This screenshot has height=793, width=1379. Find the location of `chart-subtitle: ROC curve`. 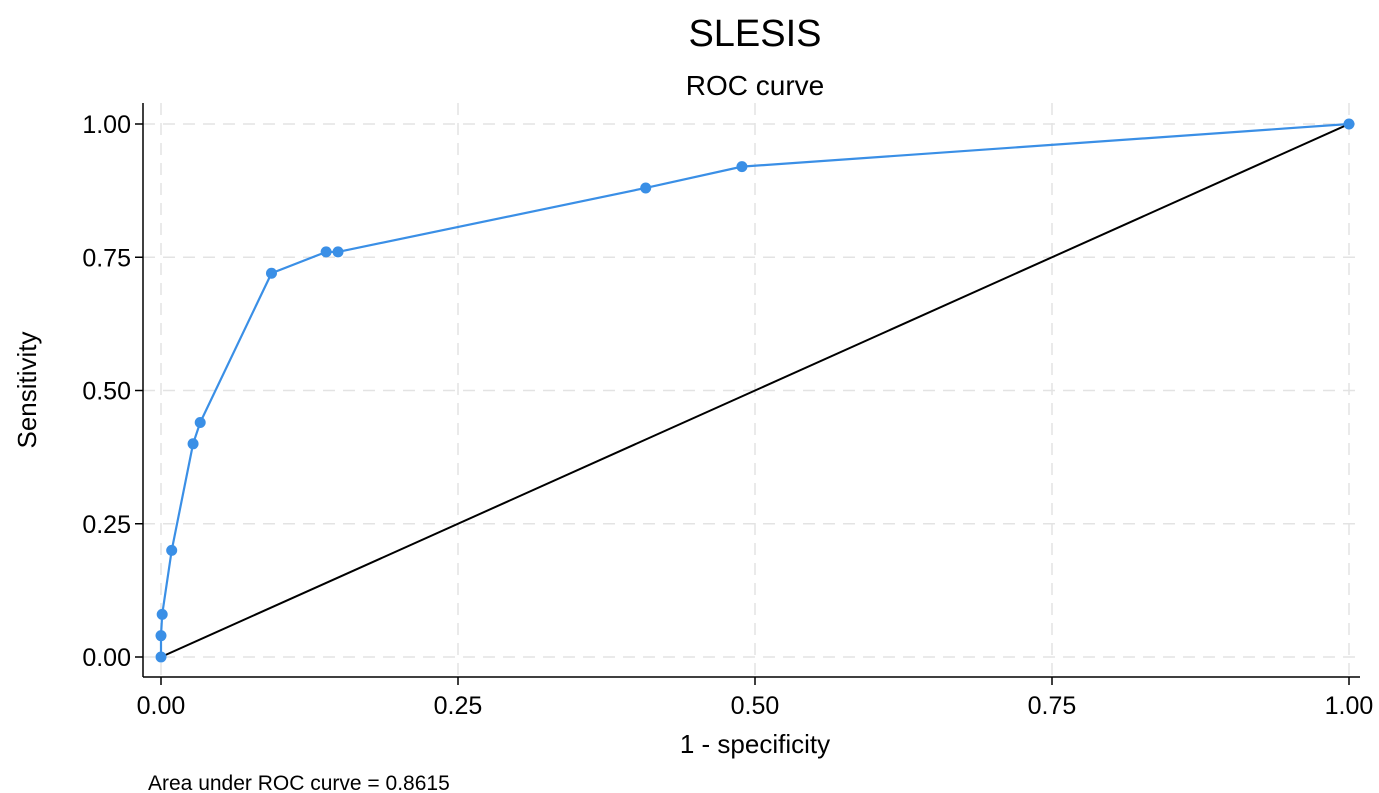

chart-subtitle: ROC curve is located at coordinates (755, 85).